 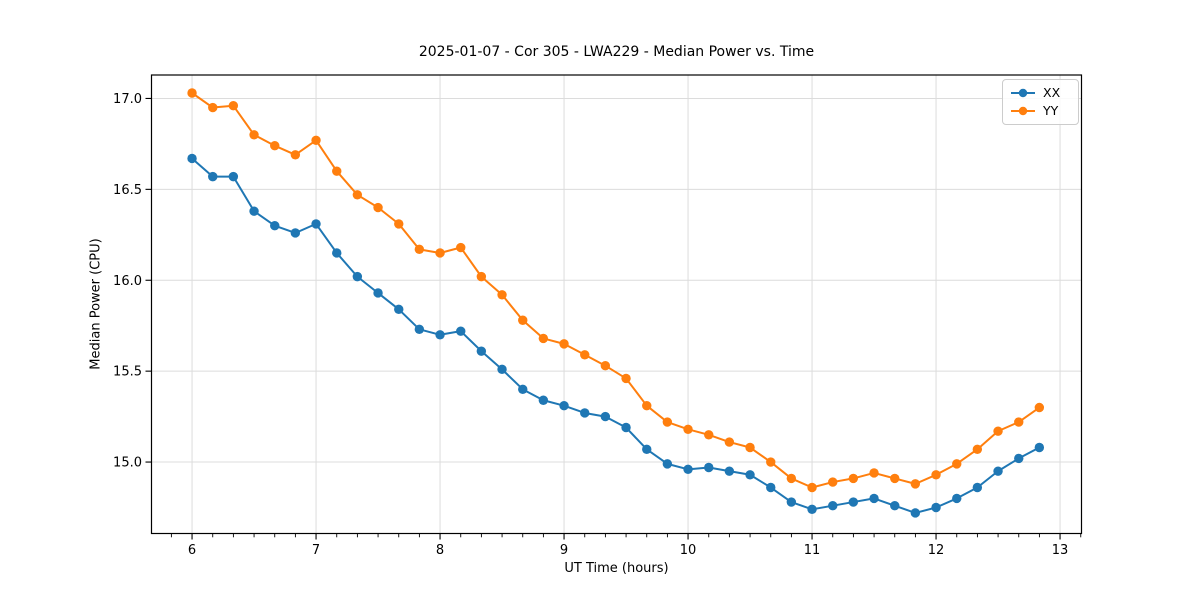 What do you see at coordinates (1040, 110) in the screenshot?
I see `legend-item-yy: YY` at bounding box center [1040, 110].